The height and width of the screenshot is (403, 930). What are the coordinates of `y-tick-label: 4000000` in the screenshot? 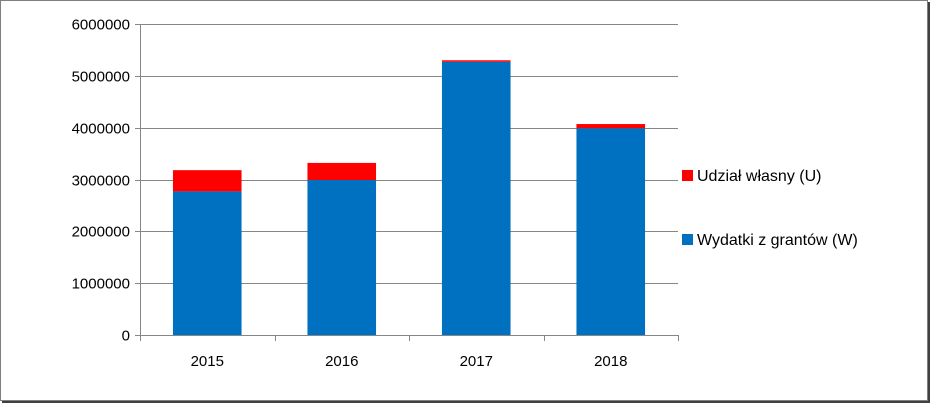 It's located at (101, 129).